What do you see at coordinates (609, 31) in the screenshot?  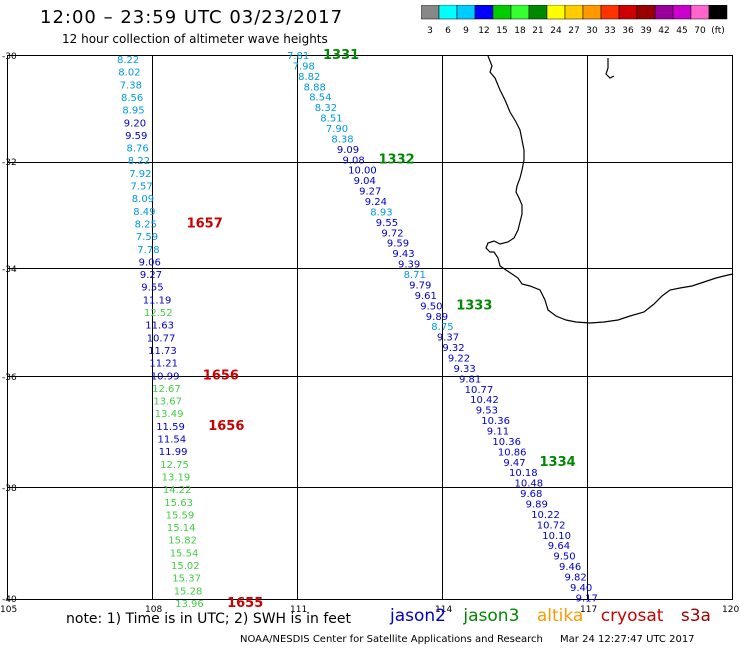 I see `colorbar-label: 33` at bounding box center [609, 31].